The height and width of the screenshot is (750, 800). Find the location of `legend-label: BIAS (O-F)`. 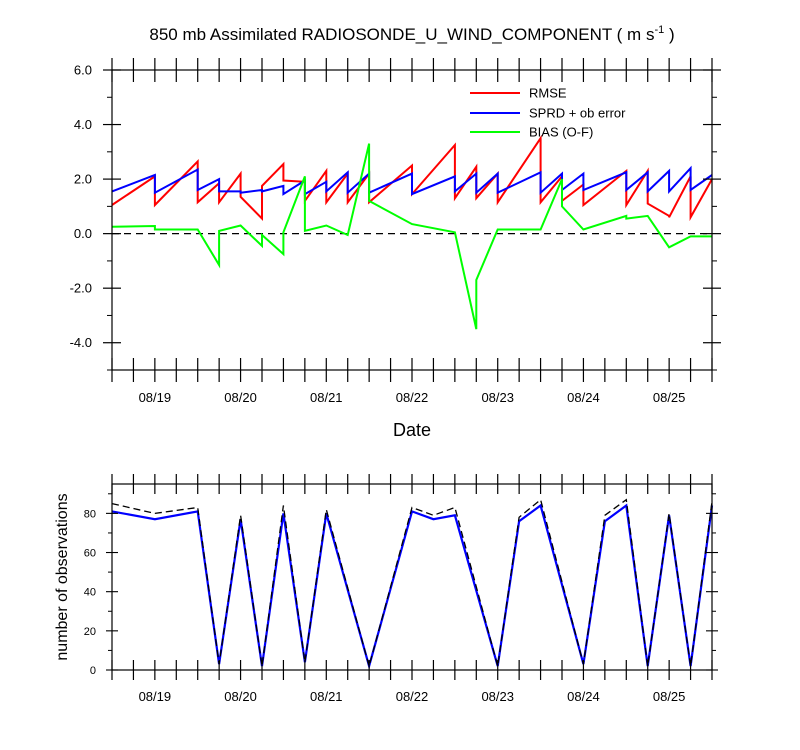

legend-label: BIAS (O-F) is located at coordinates (561, 132).